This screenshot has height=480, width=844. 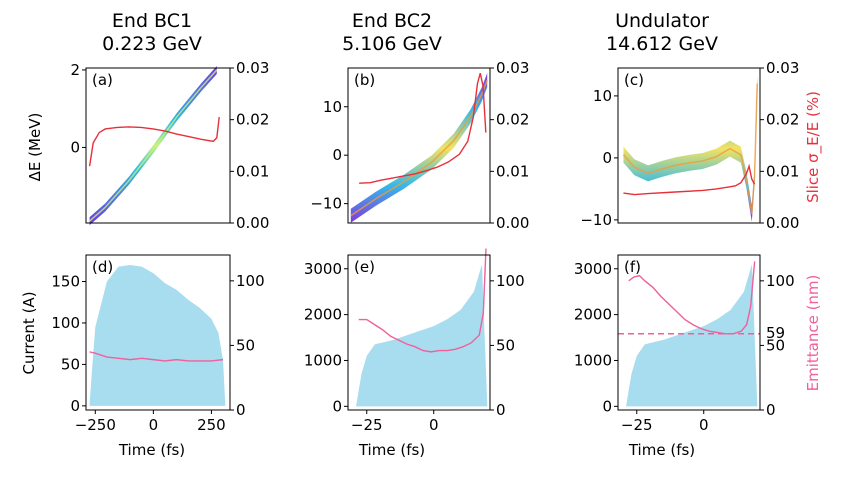 I want to click on xlabel-col2: Time (fs), so click(x=391, y=450).